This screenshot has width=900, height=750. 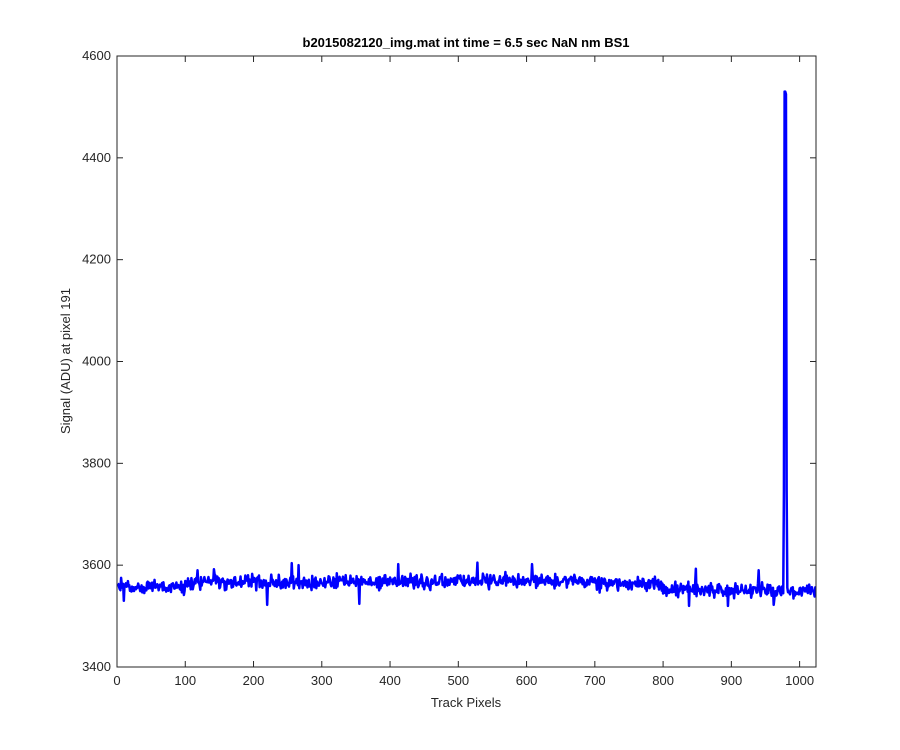 What do you see at coordinates (96, 666) in the screenshot?
I see `y-tick-label: 3400` at bounding box center [96, 666].